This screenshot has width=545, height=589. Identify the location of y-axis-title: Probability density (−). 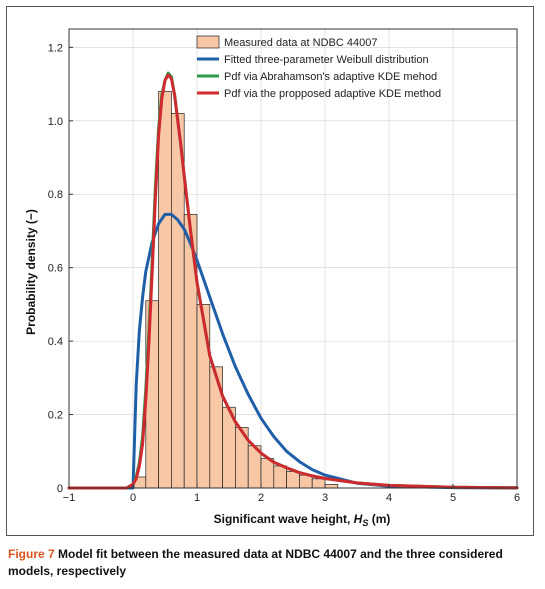
(31, 272).